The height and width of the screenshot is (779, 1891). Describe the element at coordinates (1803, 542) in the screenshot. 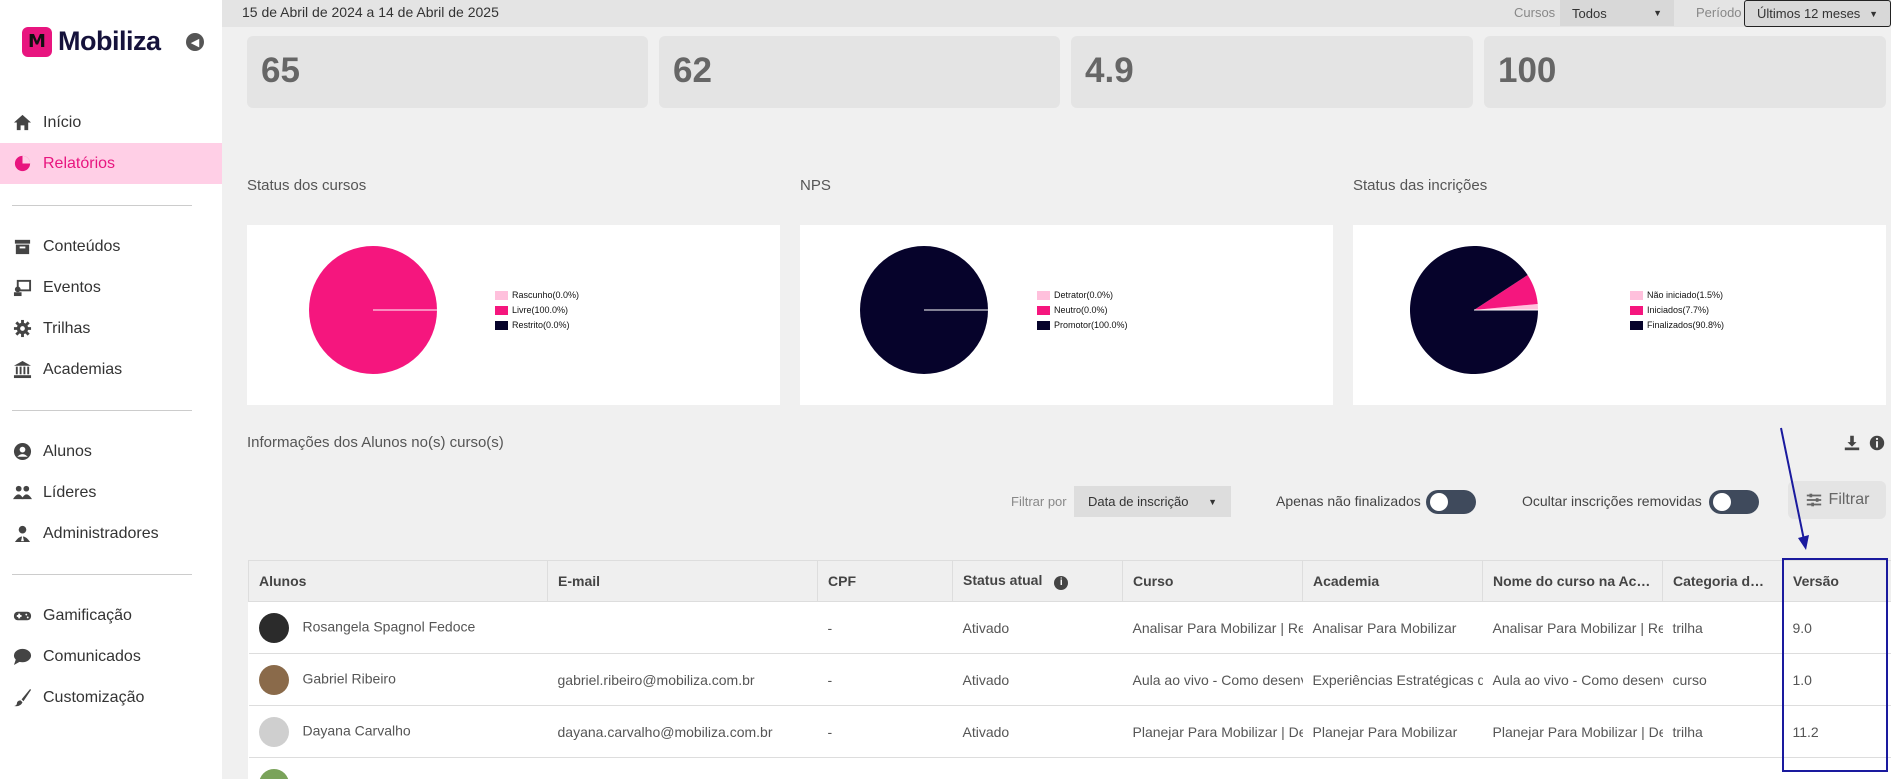

I see `annotation-arrowhead` at that location.